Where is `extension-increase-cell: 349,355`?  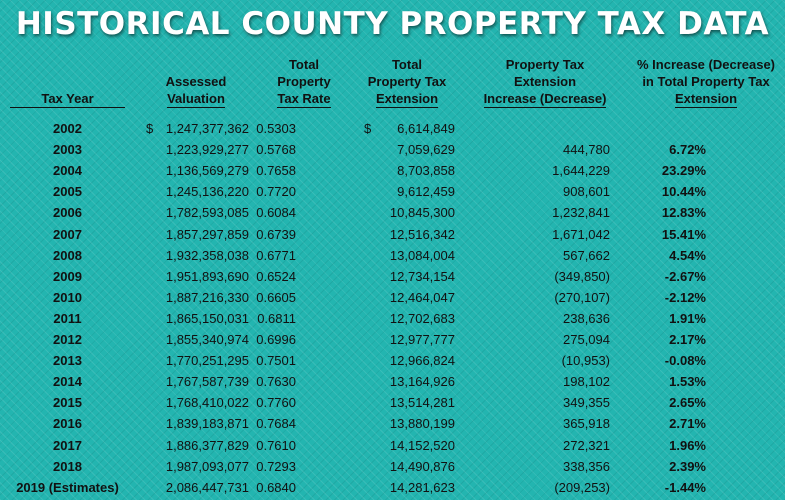 extension-increase-cell: 349,355 is located at coordinates (586, 403).